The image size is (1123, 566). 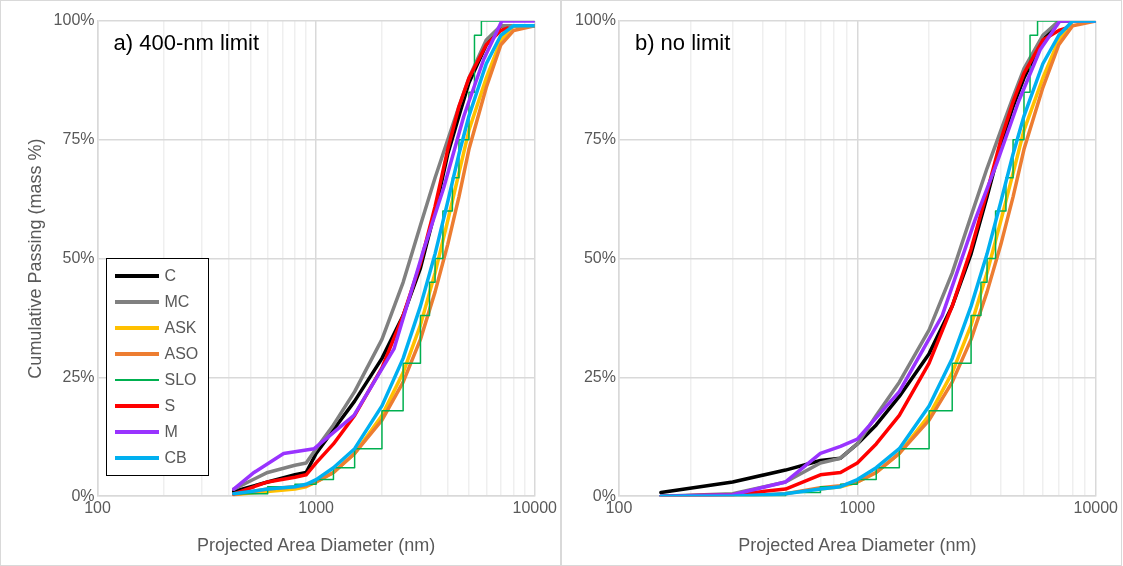 What do you see at coordinates (682, 43) in the screenshot?
I see `chart-title: b) no limit` at bounding box center [682, 43].